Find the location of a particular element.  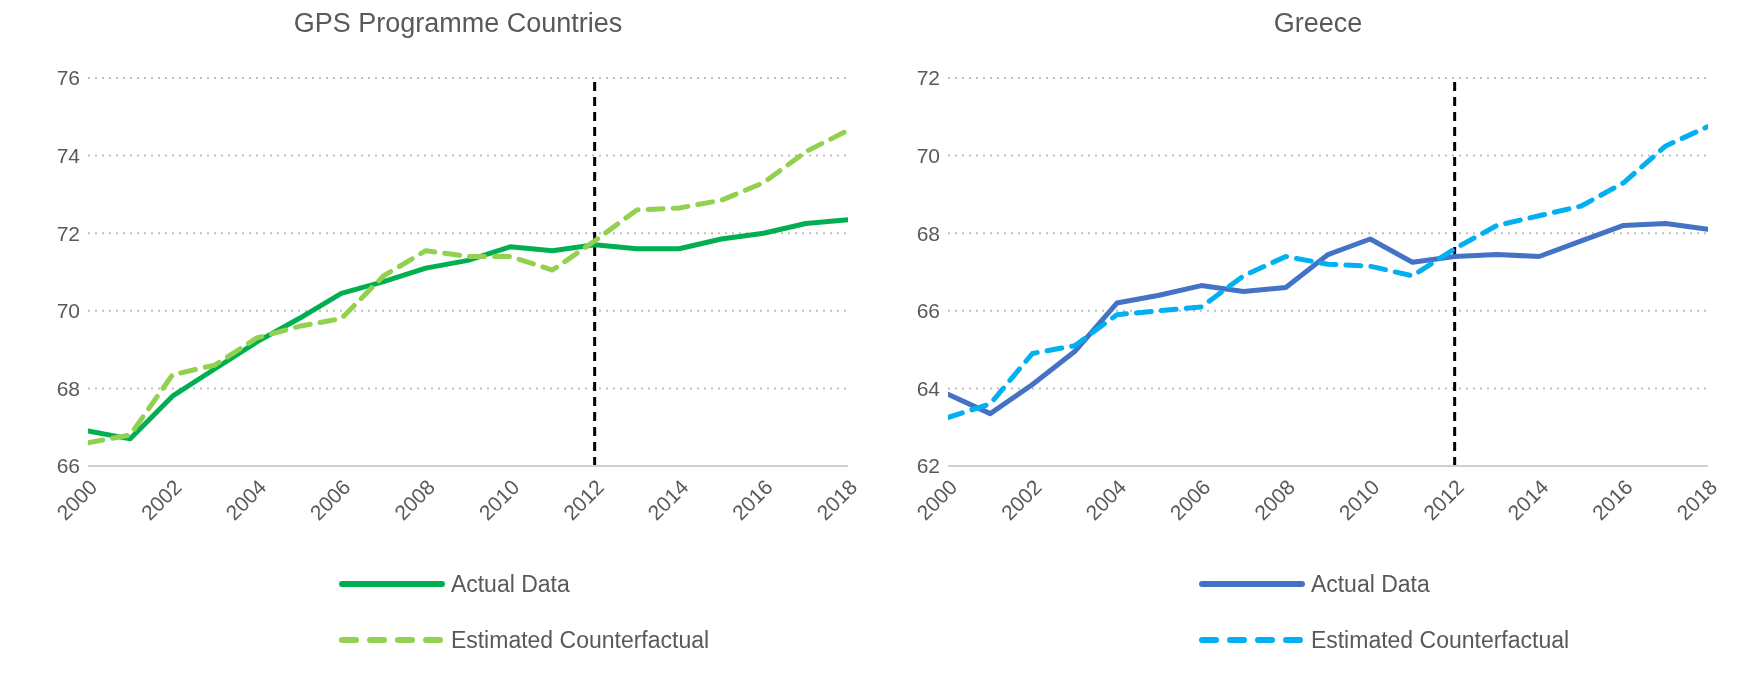

y-tick-label: 74 is located at coordinates (68, 156).